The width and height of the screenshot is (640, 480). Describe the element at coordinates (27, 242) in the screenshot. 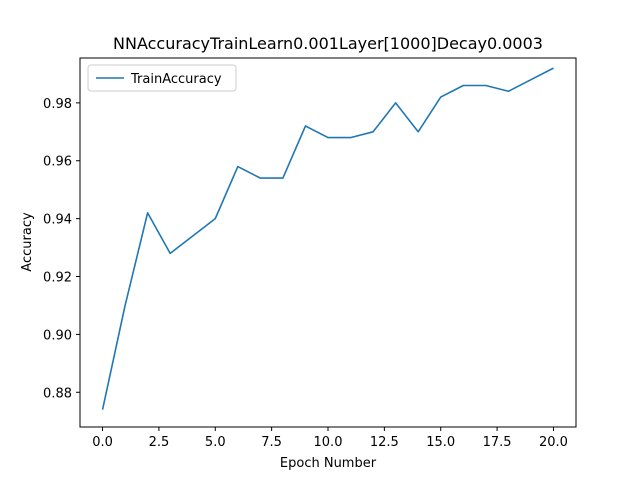

I see `y-axis-label: Accuracy` at that location.